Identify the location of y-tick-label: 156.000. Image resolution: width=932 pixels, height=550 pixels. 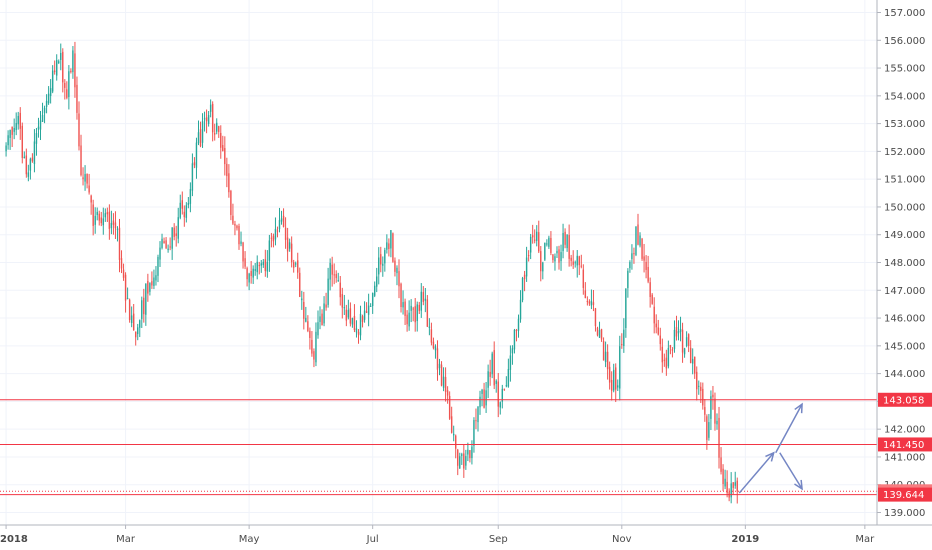
(904, 41).